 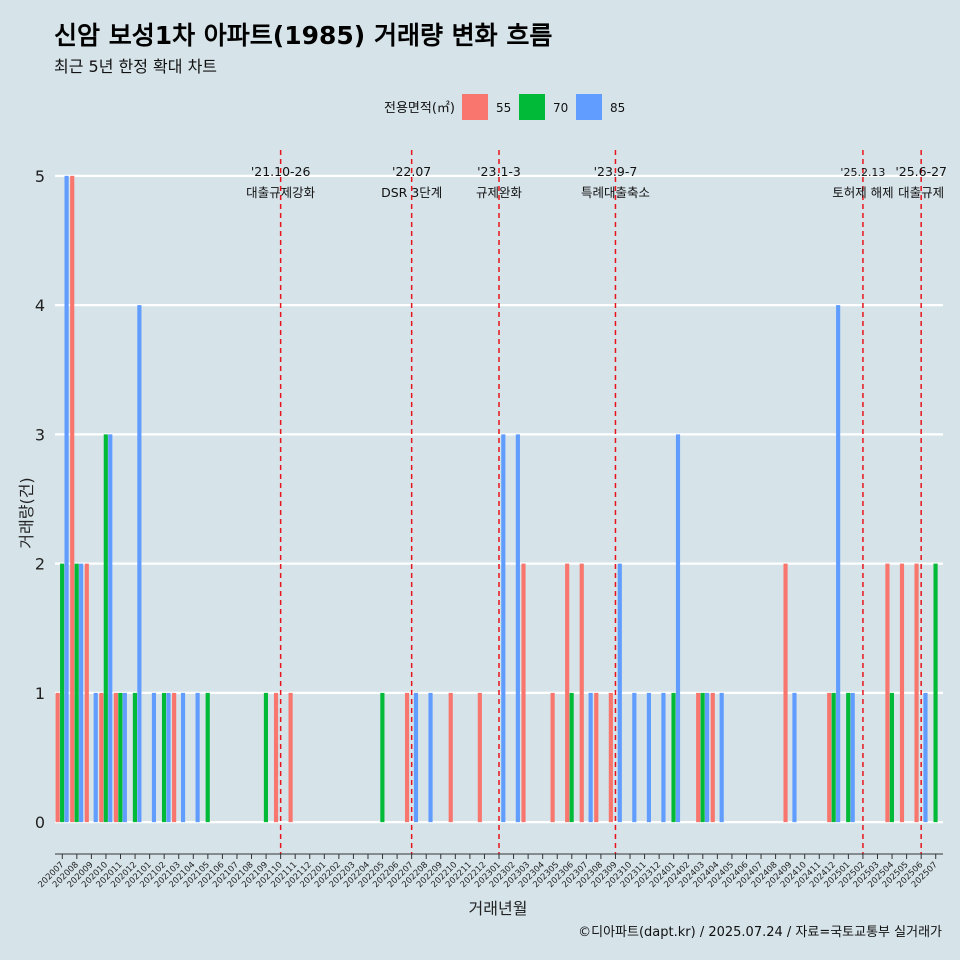 What do you see at coordinates (40, 434) in the screenshot?
I see `y-tick-label: 3` at bounding box center [40, 434].